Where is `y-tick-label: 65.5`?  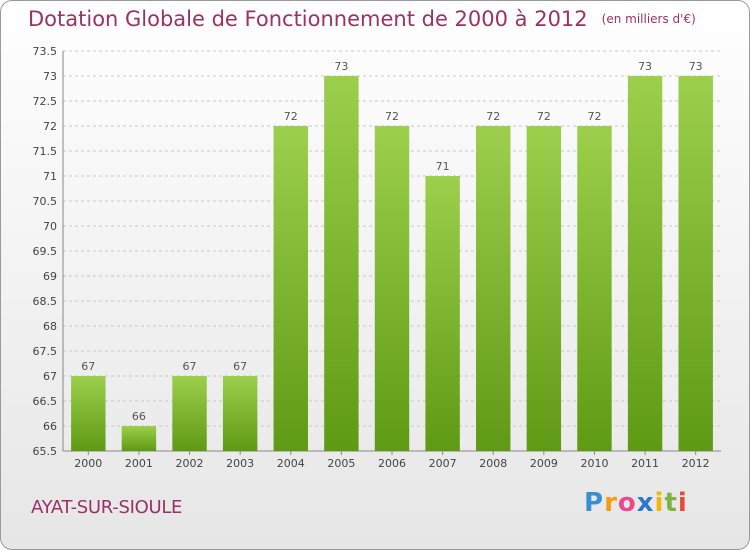 y-tick-label: 65.5 is located at coordinates (45, 451).